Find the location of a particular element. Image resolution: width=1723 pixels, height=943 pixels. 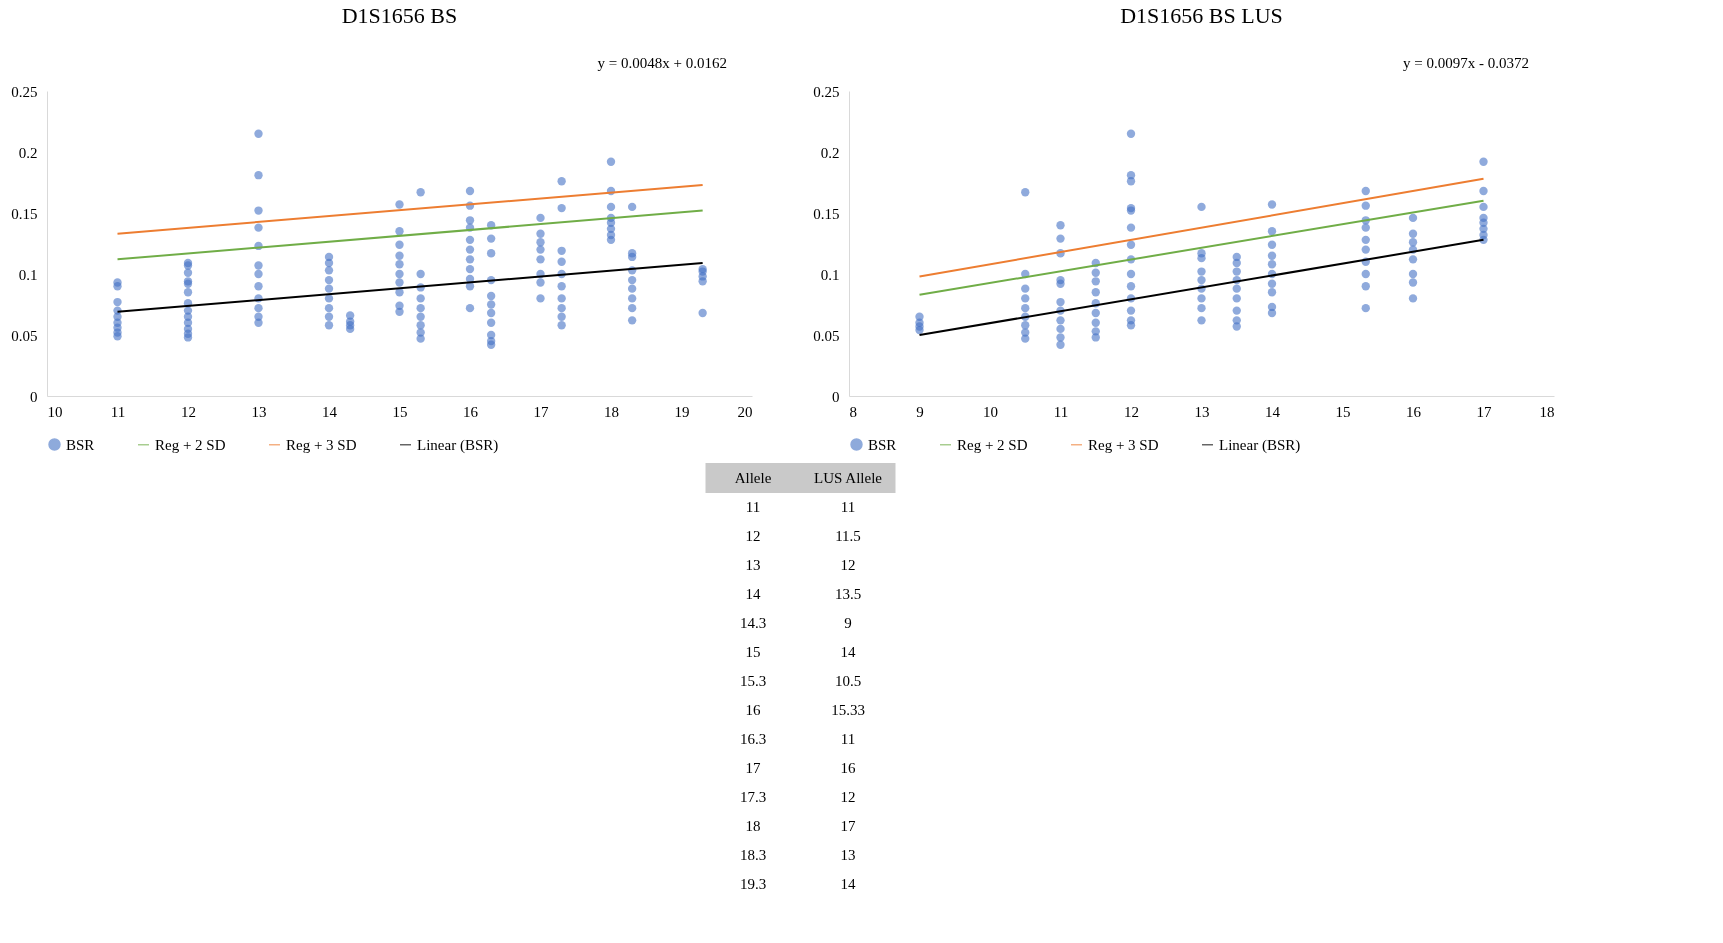

x-tick-label: 19 is located at coordinates (682, 411).